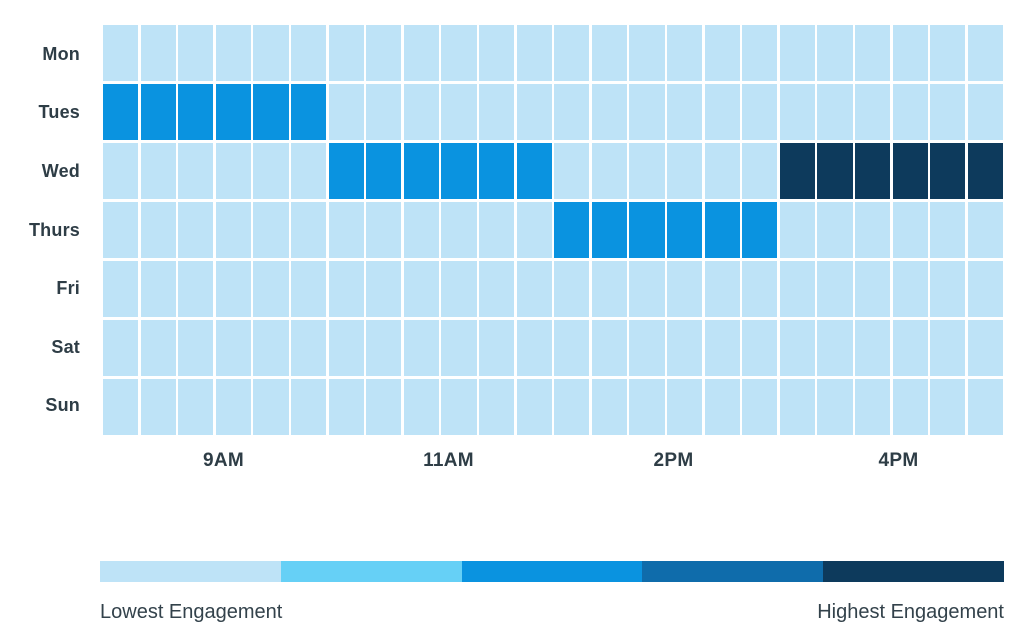 This screenshot has height=642, width=1024. What do you see at coordinates (59, 112) in the screenshot?
I see `day-label: Tues` at bounding box center [59, 112].